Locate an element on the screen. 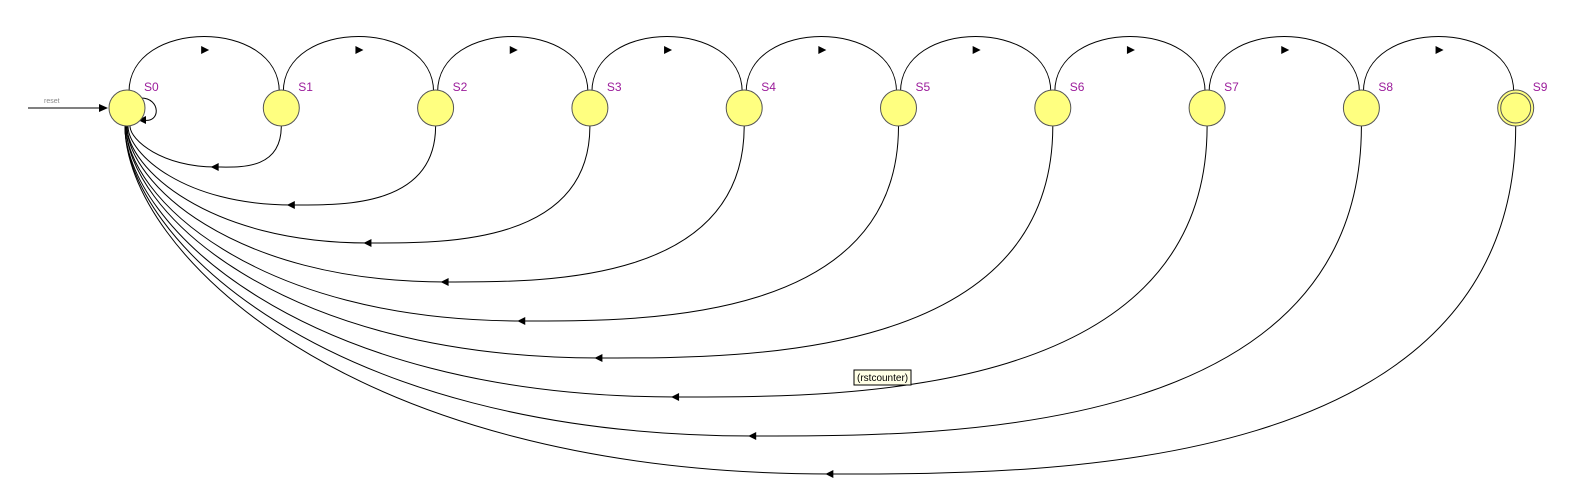  state-label-s1: S1 is located at coordinates (305, 87).